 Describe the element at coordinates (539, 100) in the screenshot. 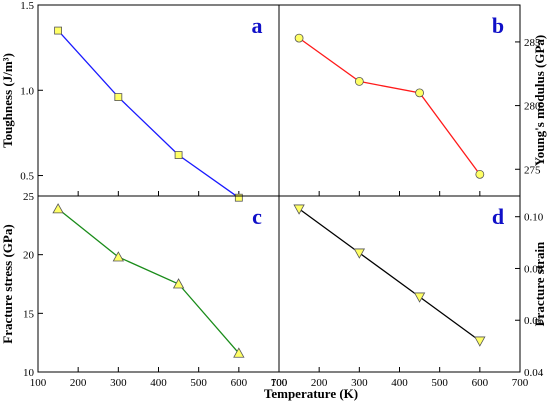

I see `y-axis-title: Young's modulus (GPa)` at that location.